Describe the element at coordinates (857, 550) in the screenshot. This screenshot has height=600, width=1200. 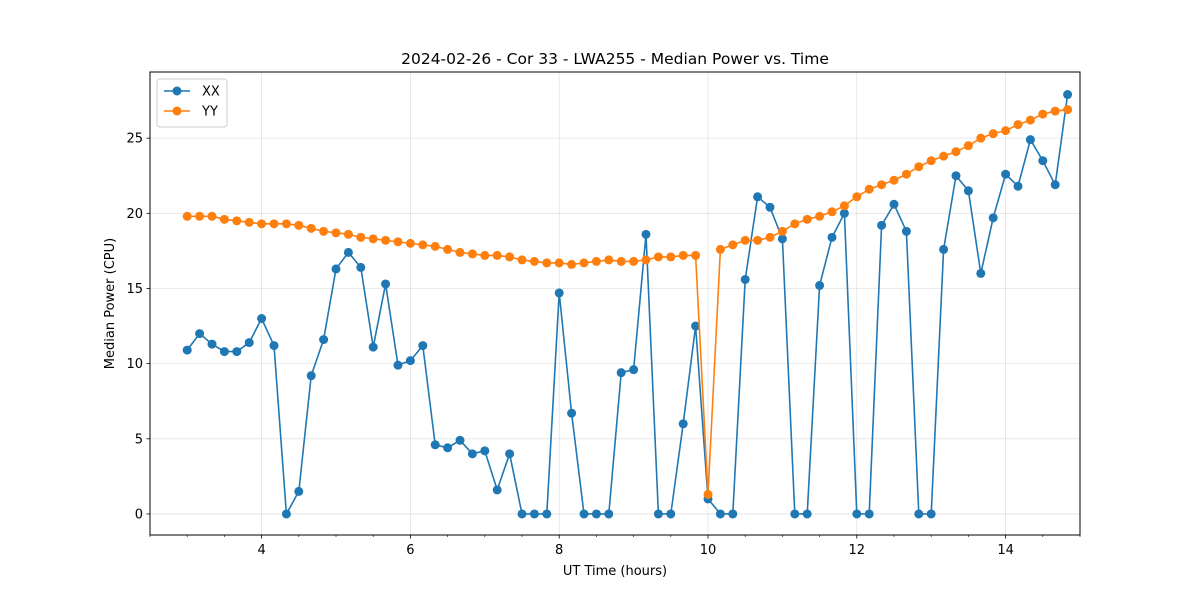
I see `x-tick-label: 12` at that location.